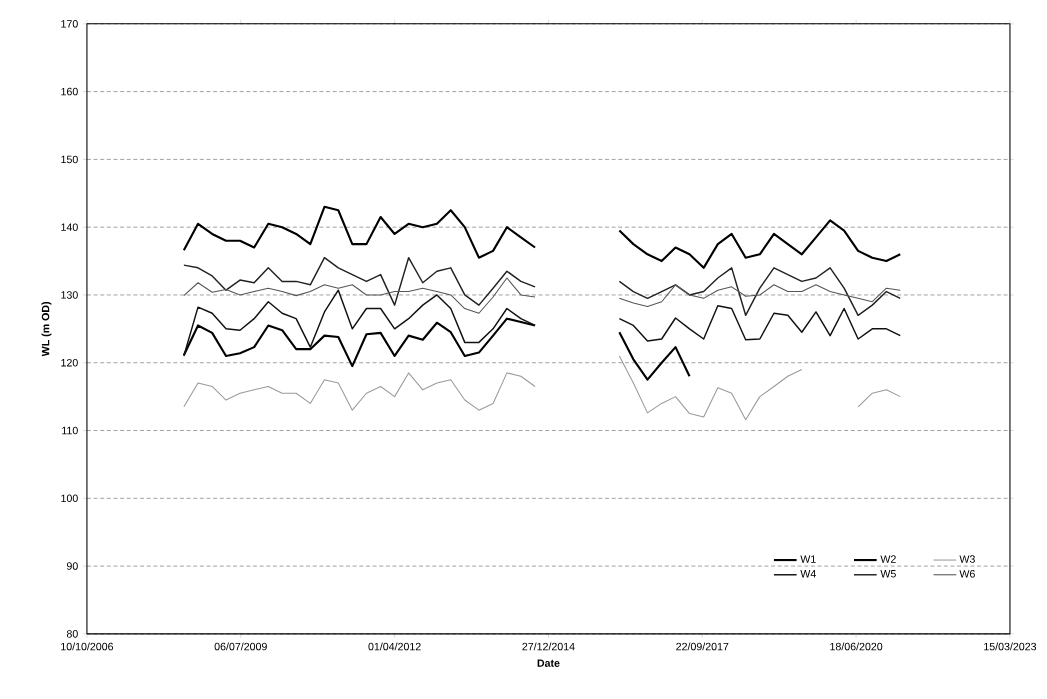 Image resolution: width=1047 pixels, height=699 pixels. What do you see at coordinates (240, 646) in the screenshot?
I see `x-tick-label: 06/07/2009` at bounding box center [240, 646].